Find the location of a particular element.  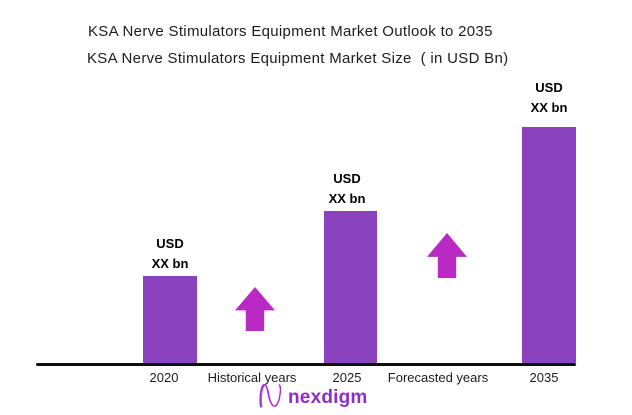

bar-value-label-2020: USD XX bn is located at coordinates (170, 254).